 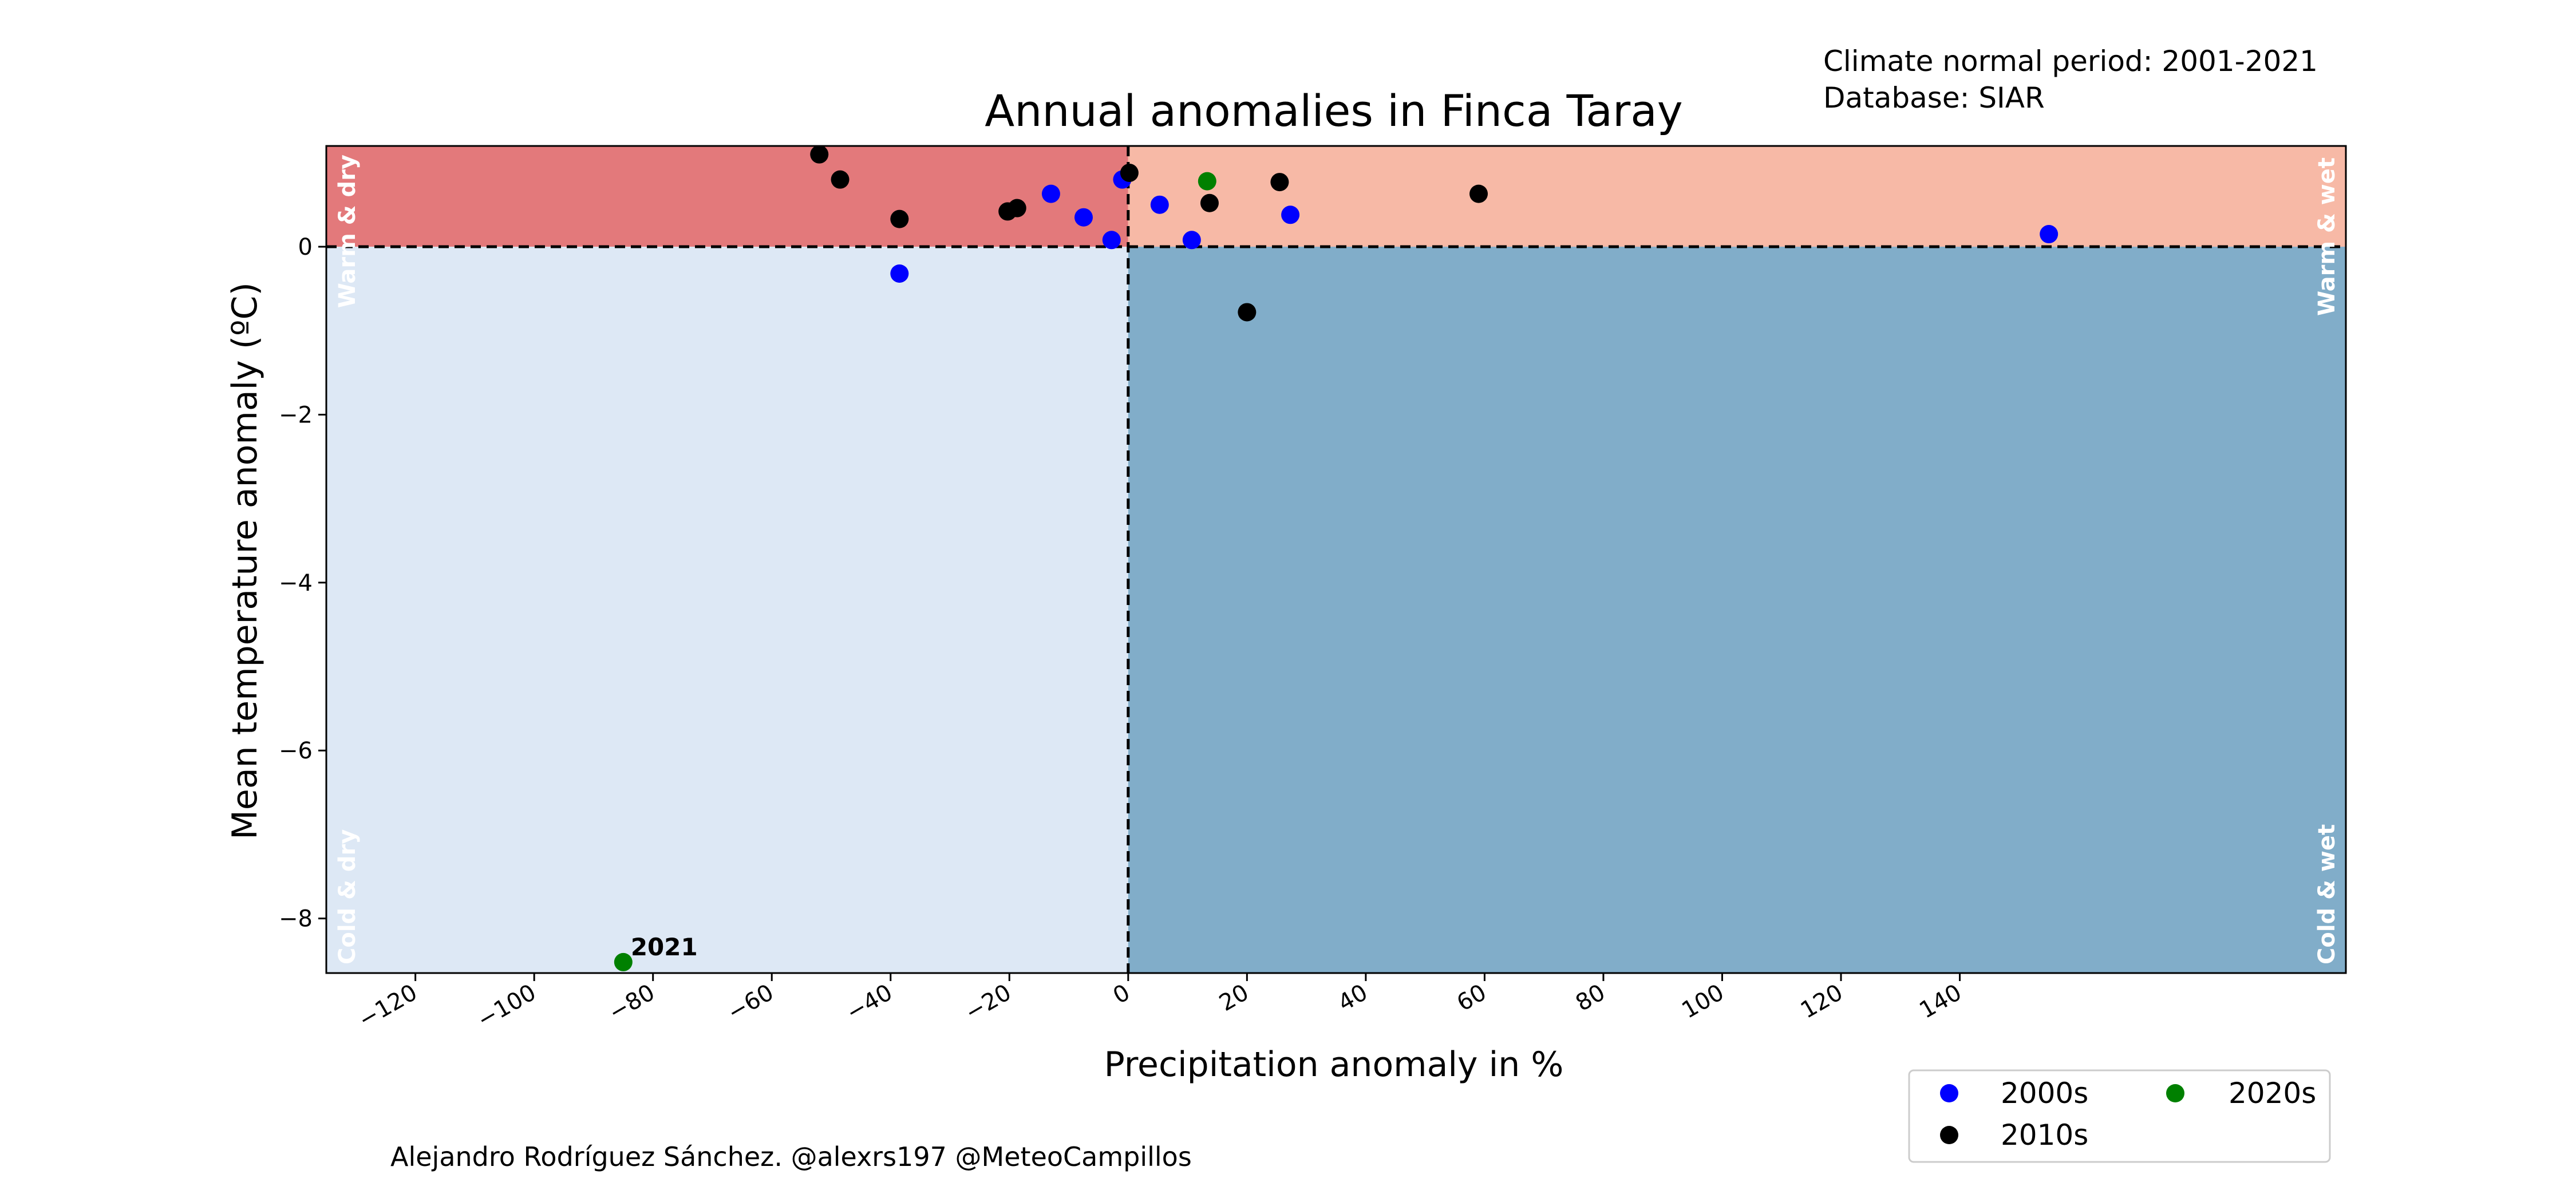 I want to click on y-tick-label--8: −8, so click(x=296, y=919).